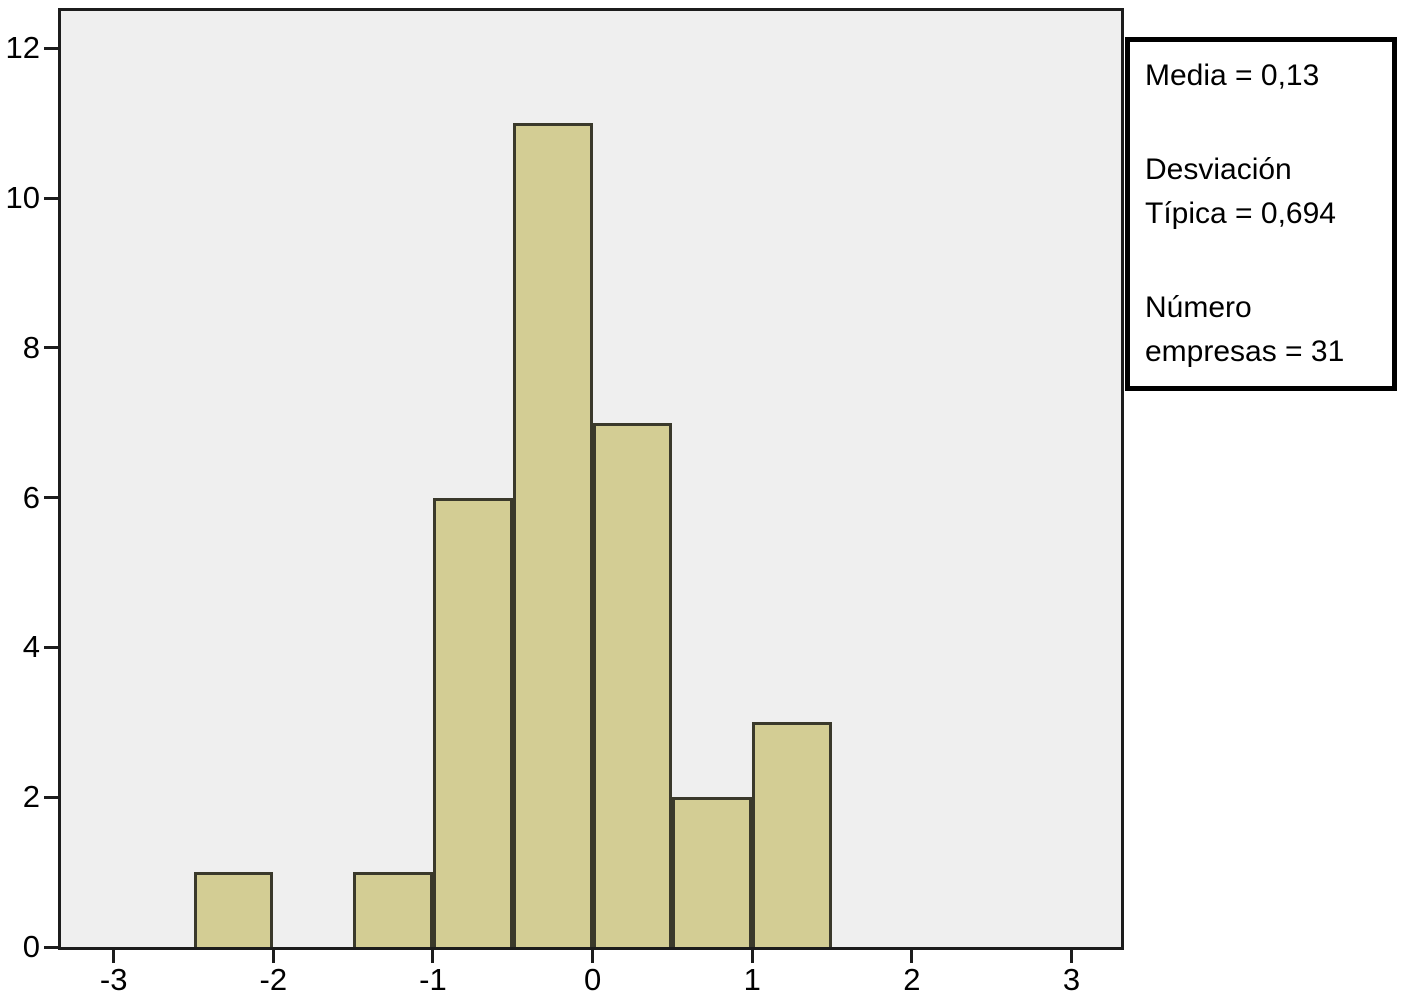 This screenshot has height=1007, width=1401. What do you see at coordinates (1240, 191) in the screenshot?
I see `legend-line-desviacion-tipica: Desviación Típica = 0,694` at bounding box center [1240, 191].